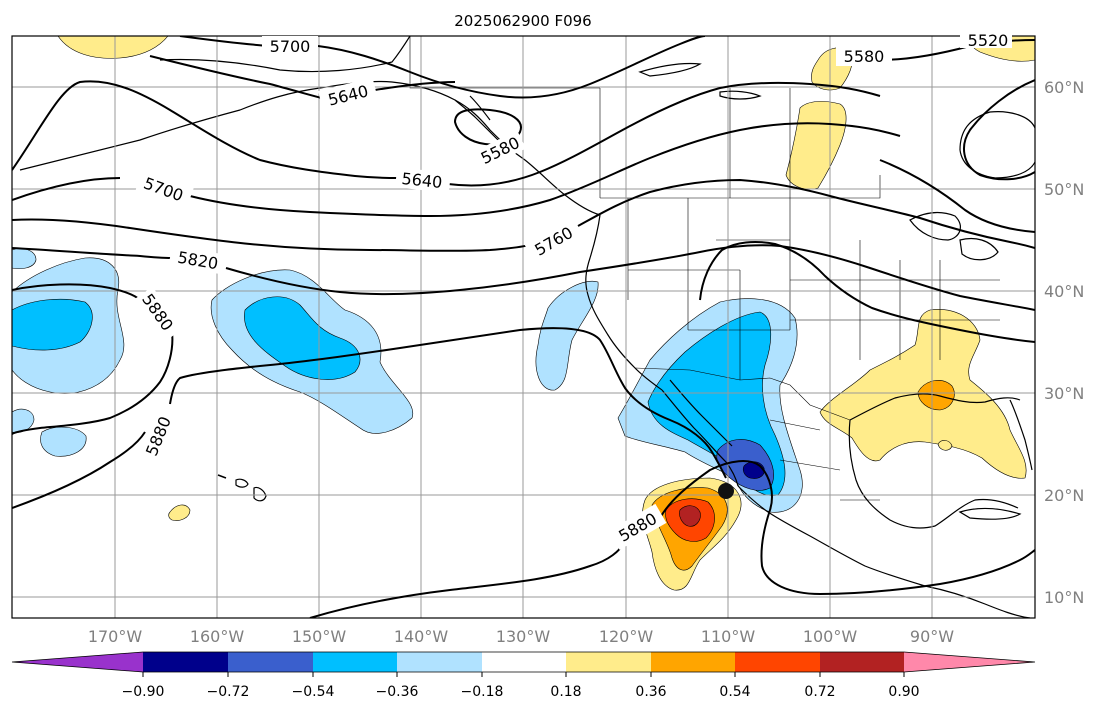 This screenshot has width=1105, height=712. Describe the element at coordinates (867, 292) in the screenshot. I see `contour-5880-east` at that location.